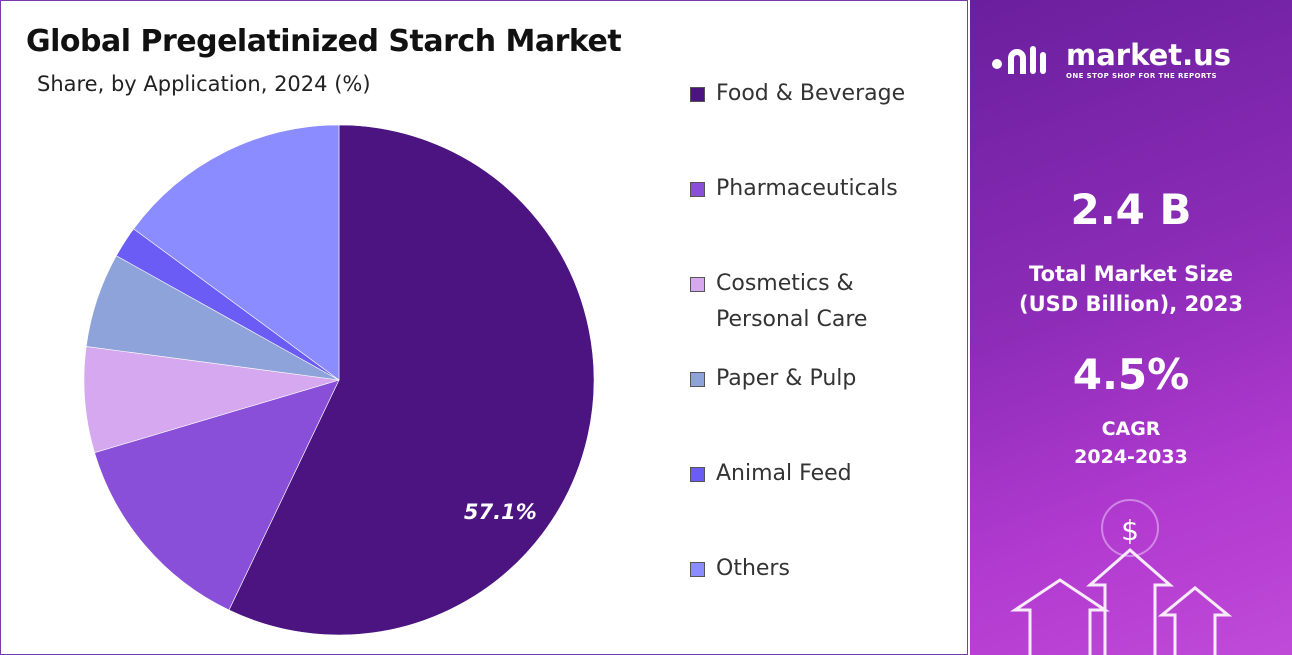  I want to click on legend-label: Food & Beverage, so click(811, 93).